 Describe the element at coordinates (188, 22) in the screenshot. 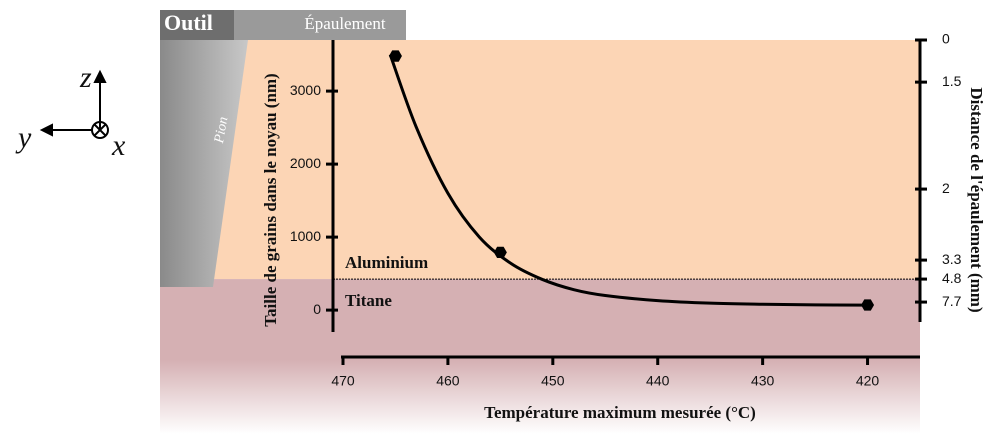

I see `tool-label: Outil` at that location.